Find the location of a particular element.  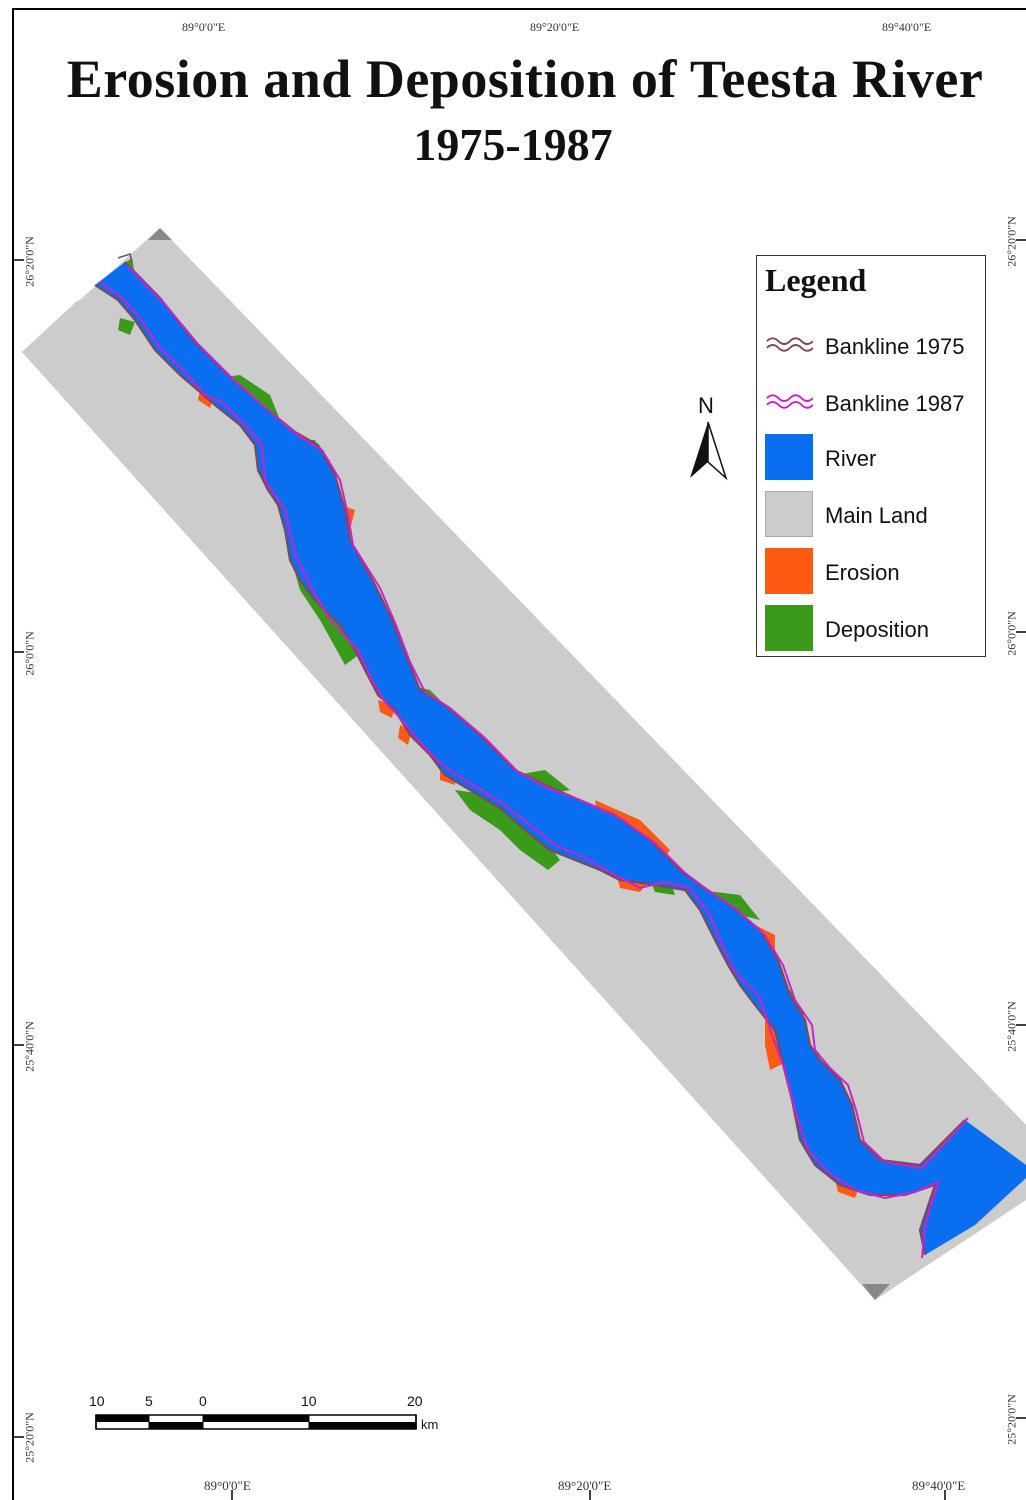

graticule-label-right-2: 26°0'0"N is located at coordinates (1011, 633).